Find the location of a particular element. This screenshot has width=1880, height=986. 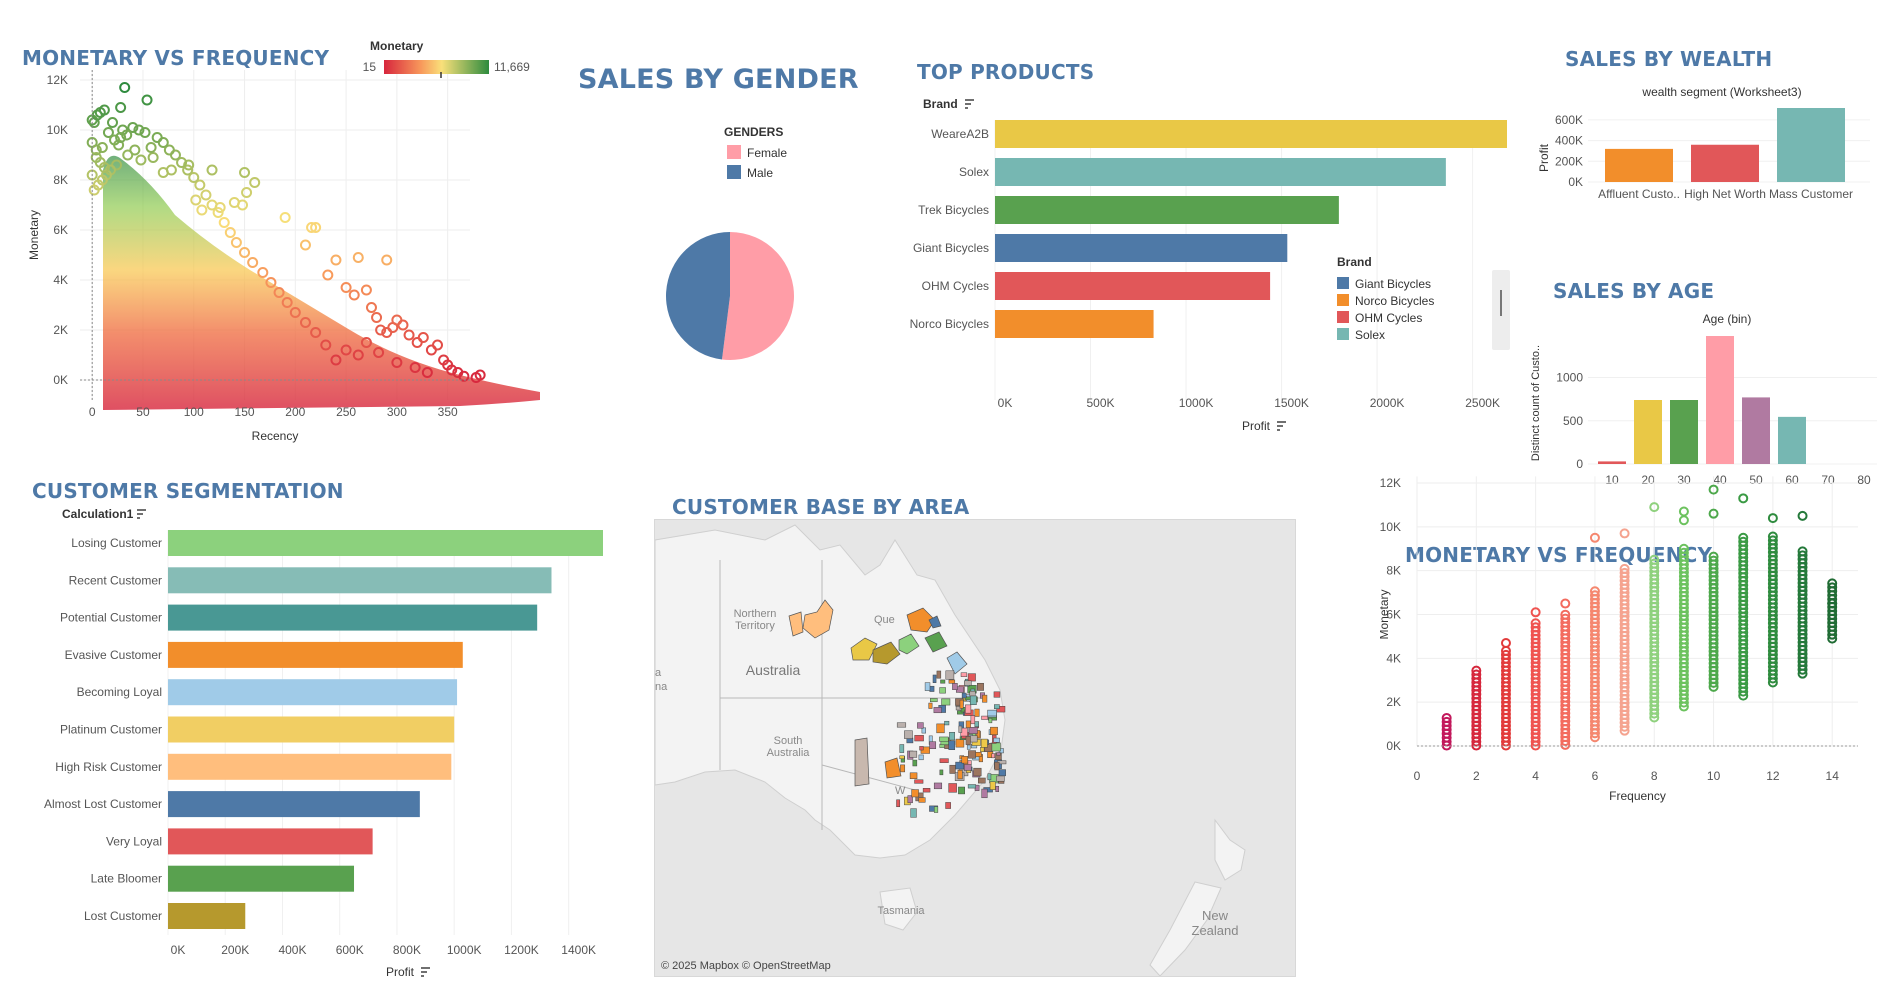

bar-very-loyal is located at coordinates (270, 841).